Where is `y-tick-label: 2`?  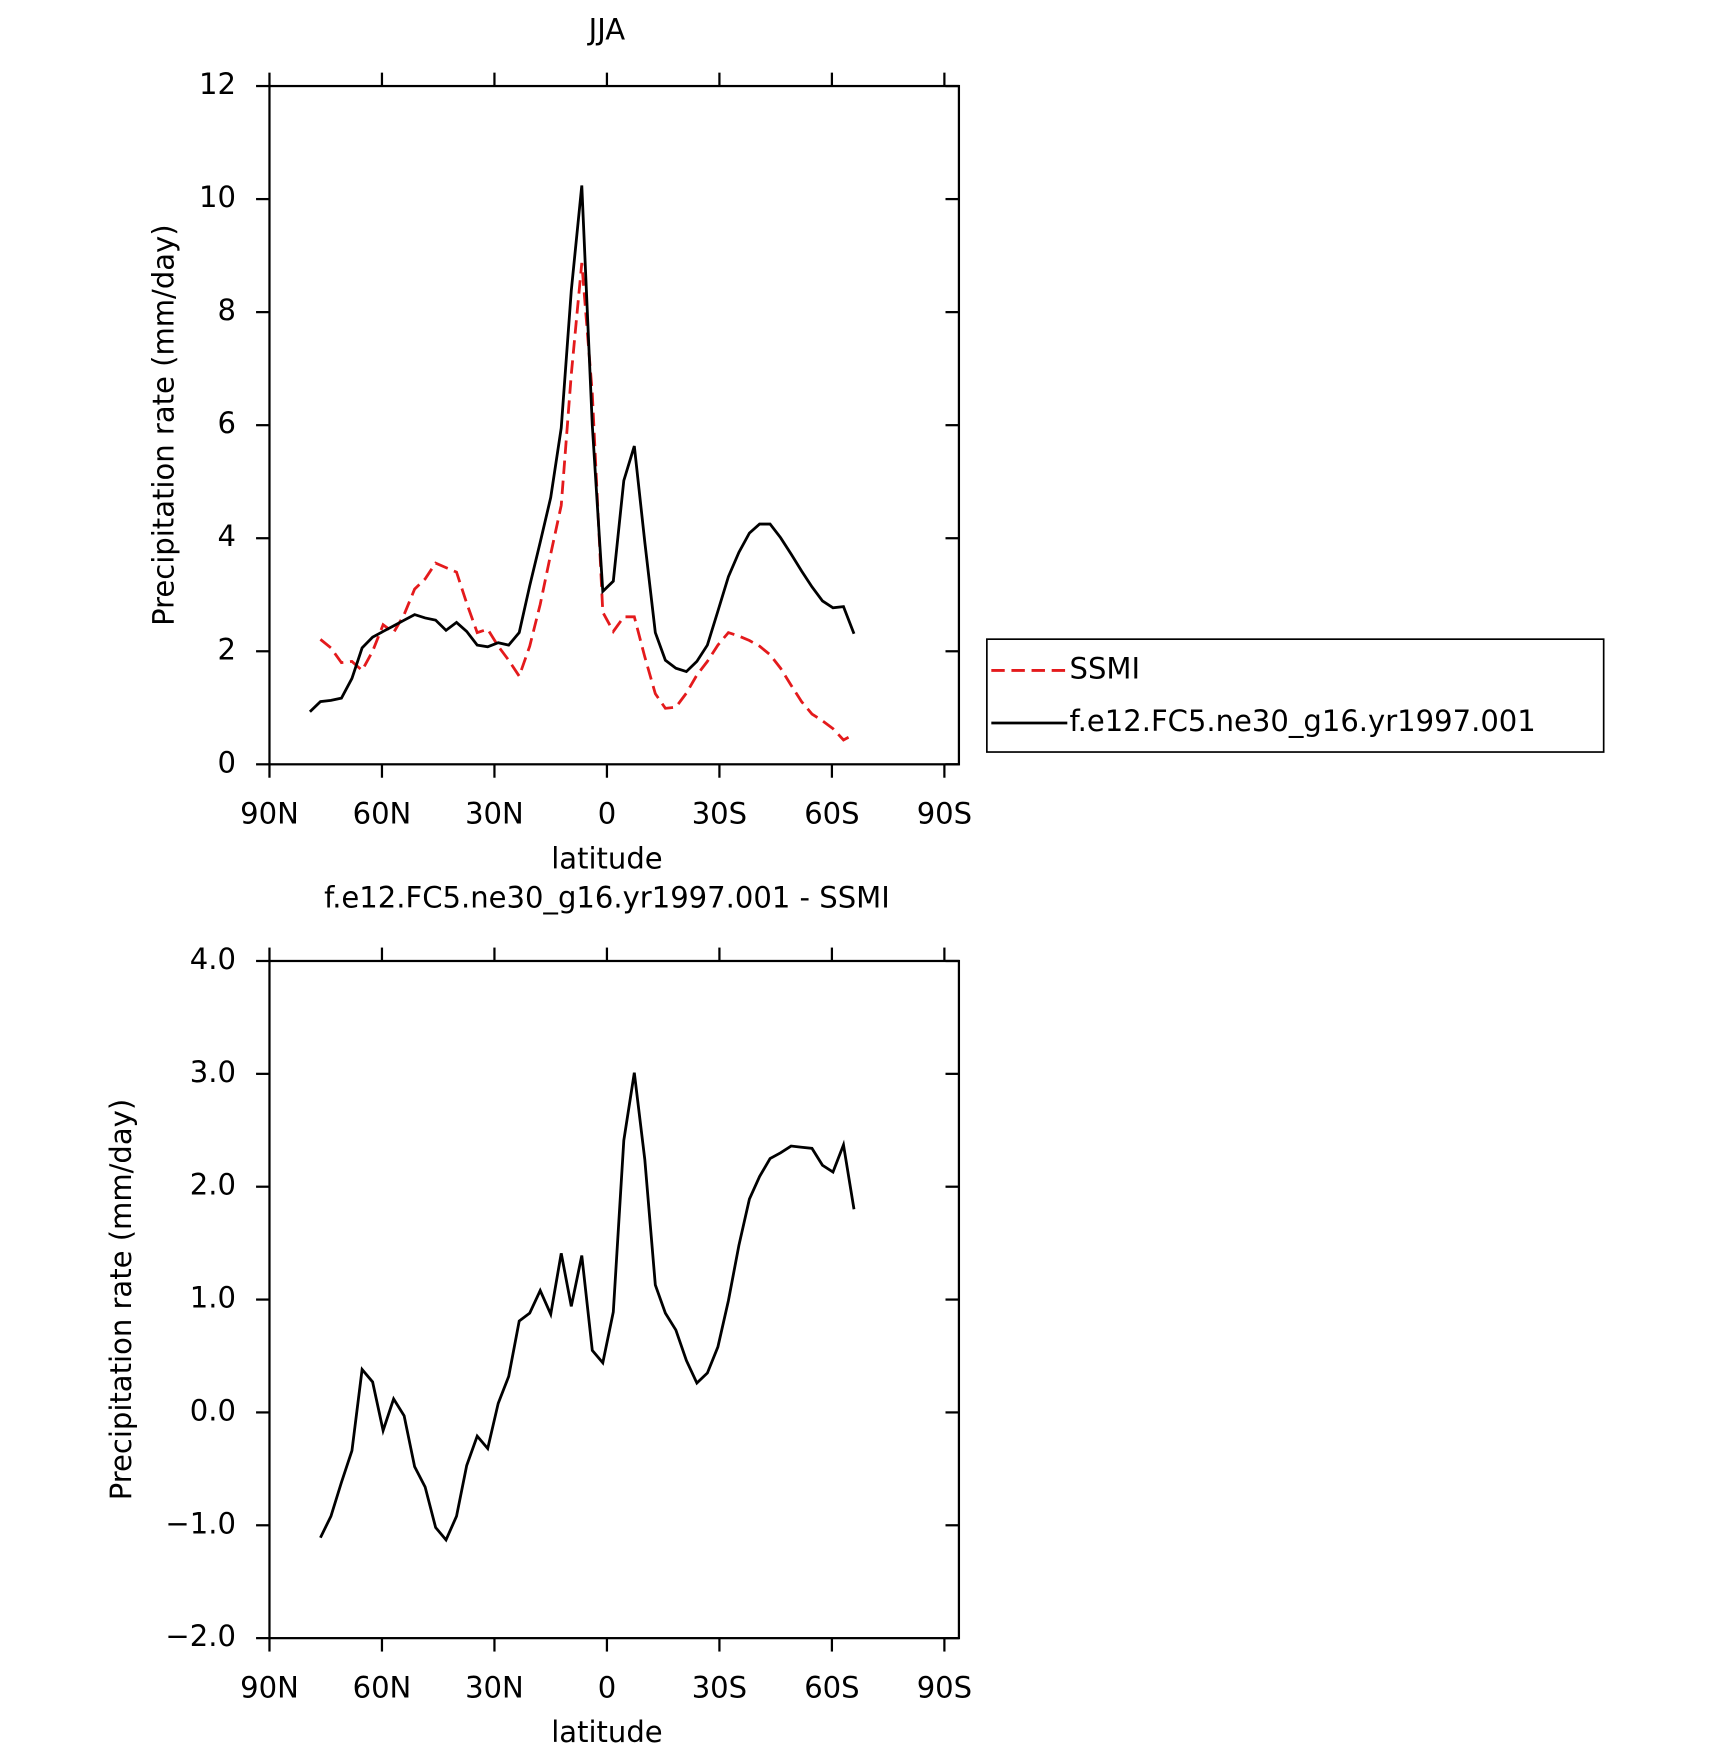 y-tick-label: 2 is located at coordinates (226, 649).